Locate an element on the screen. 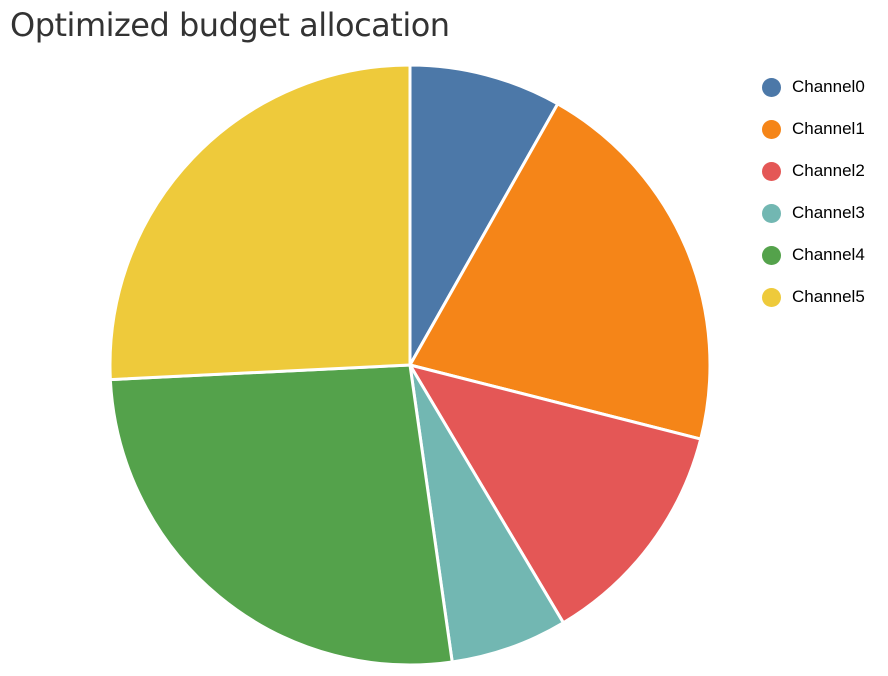  pie-slice-channel0 is located at coordinates (484, 215).